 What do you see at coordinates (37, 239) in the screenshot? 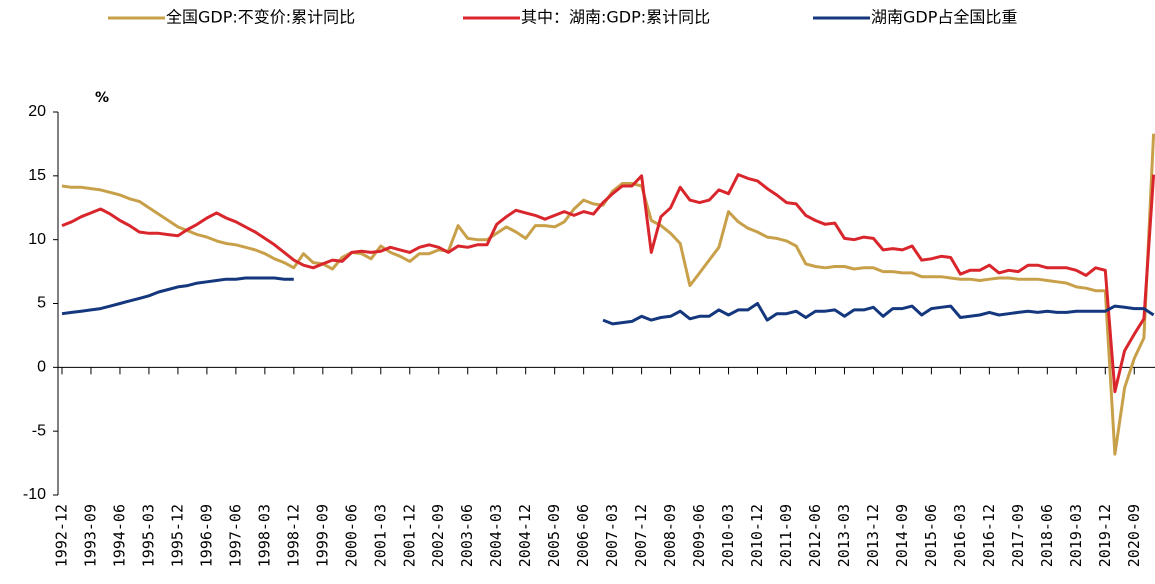
I see `y-tick-label: 10` at bounding box center [37, 239].